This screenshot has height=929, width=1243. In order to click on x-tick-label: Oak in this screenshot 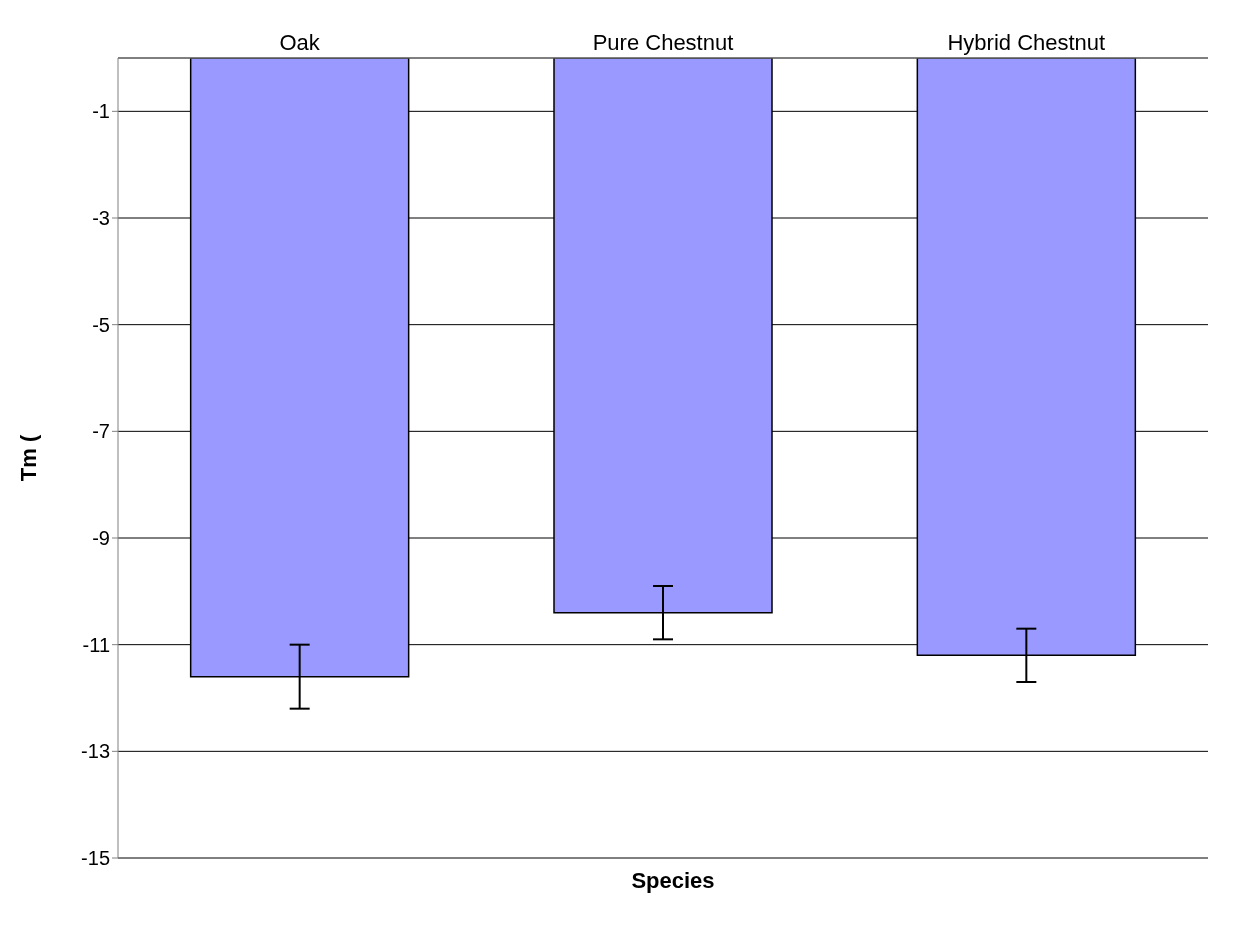, I will do `click(300, 42)`.